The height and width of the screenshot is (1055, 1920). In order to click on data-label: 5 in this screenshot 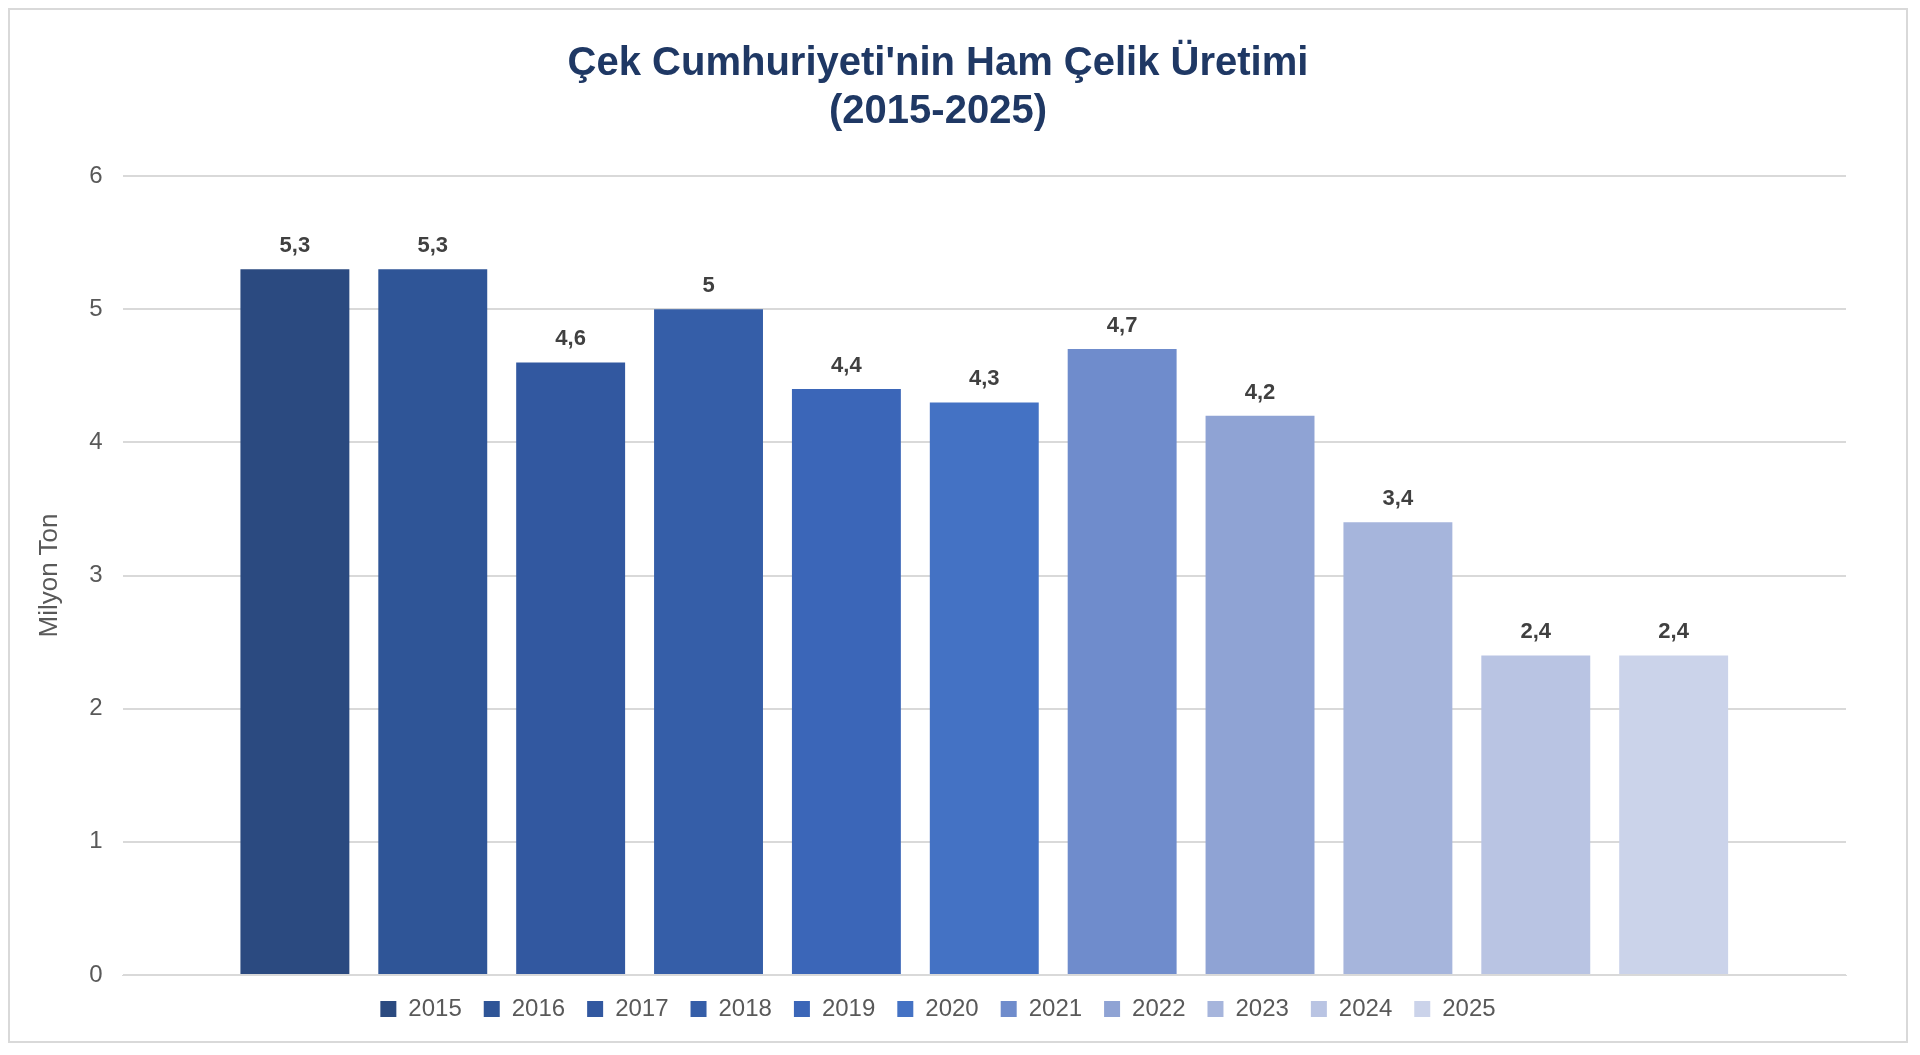, I will do `click(708, 285)`.